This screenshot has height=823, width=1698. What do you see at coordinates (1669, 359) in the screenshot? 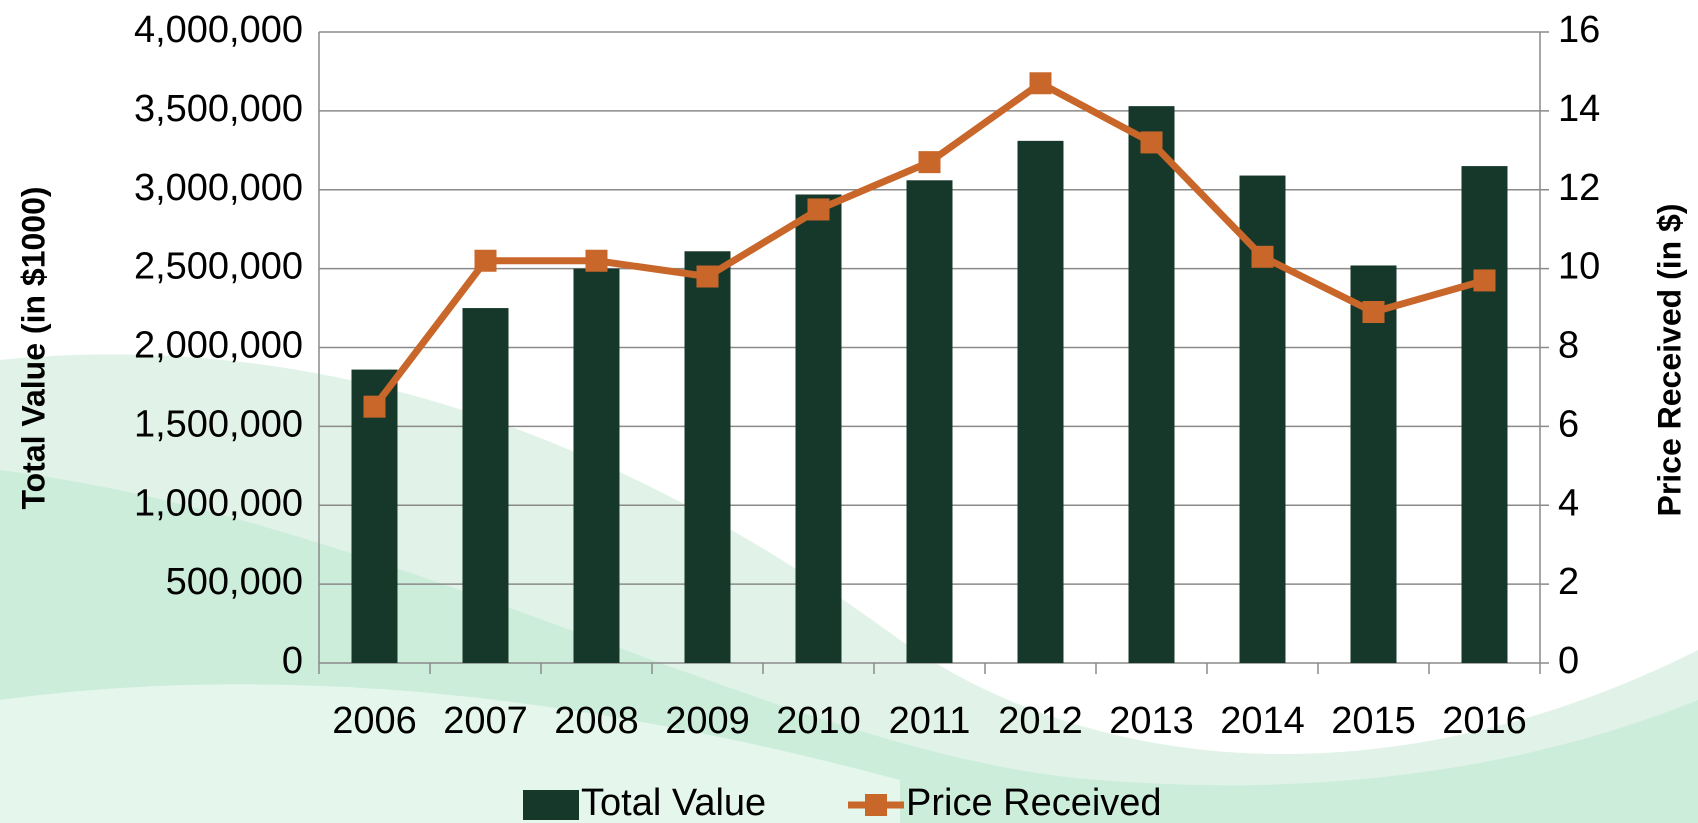
I see `y2-axis-title: Price Received (in $)` at bounding box center [1669, 359].